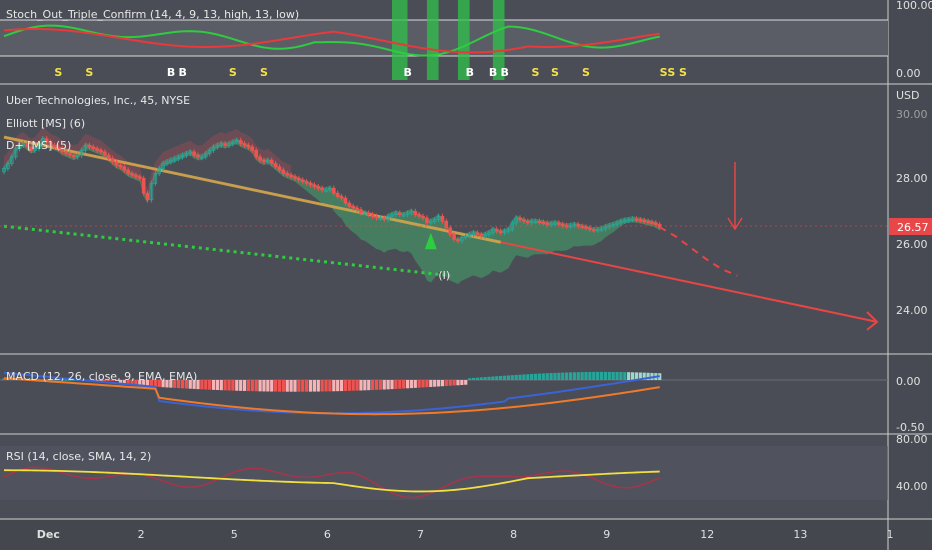 This screenshot has height=550, width=932. I want to click on dplus-indicator-label: D+ [MS] (5), so click(38, 145).